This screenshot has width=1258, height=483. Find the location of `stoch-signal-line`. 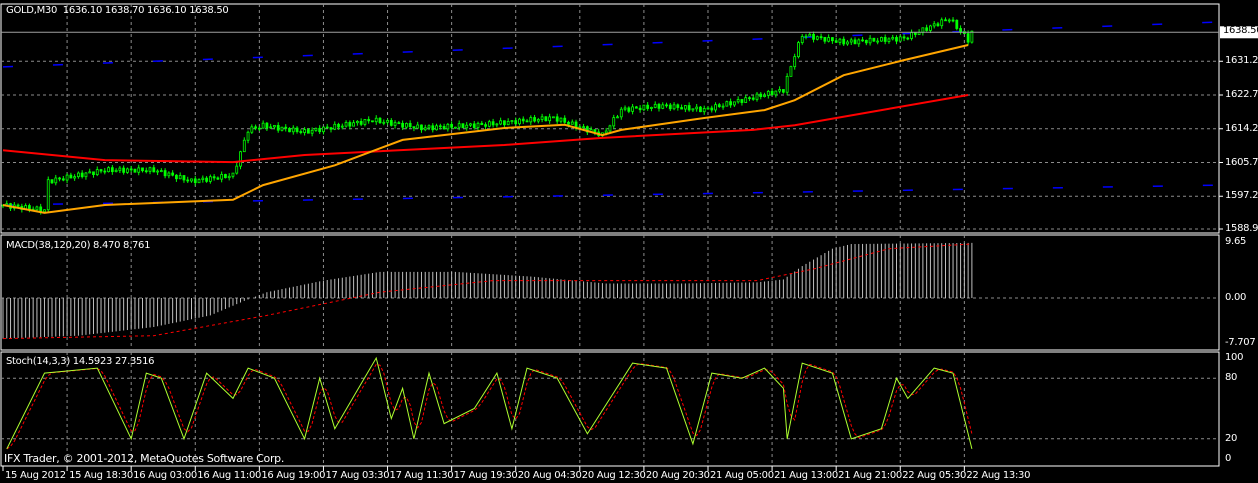

stoch-signal-line is located at coordinates (489, 406).